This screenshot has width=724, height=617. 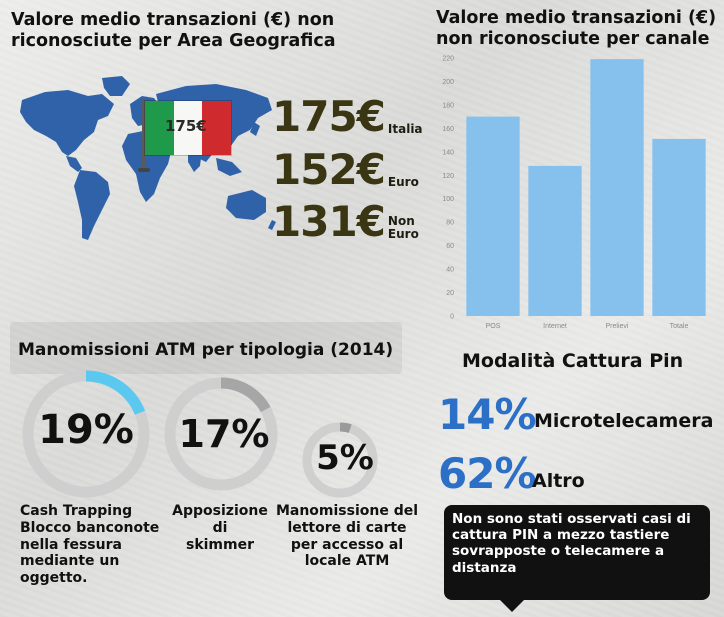 What do you see at coordinates (571, 519) in the screenshot?
I see `pin-note-line: Non sono stati osservati casi di` at bounding box center [571, 519].